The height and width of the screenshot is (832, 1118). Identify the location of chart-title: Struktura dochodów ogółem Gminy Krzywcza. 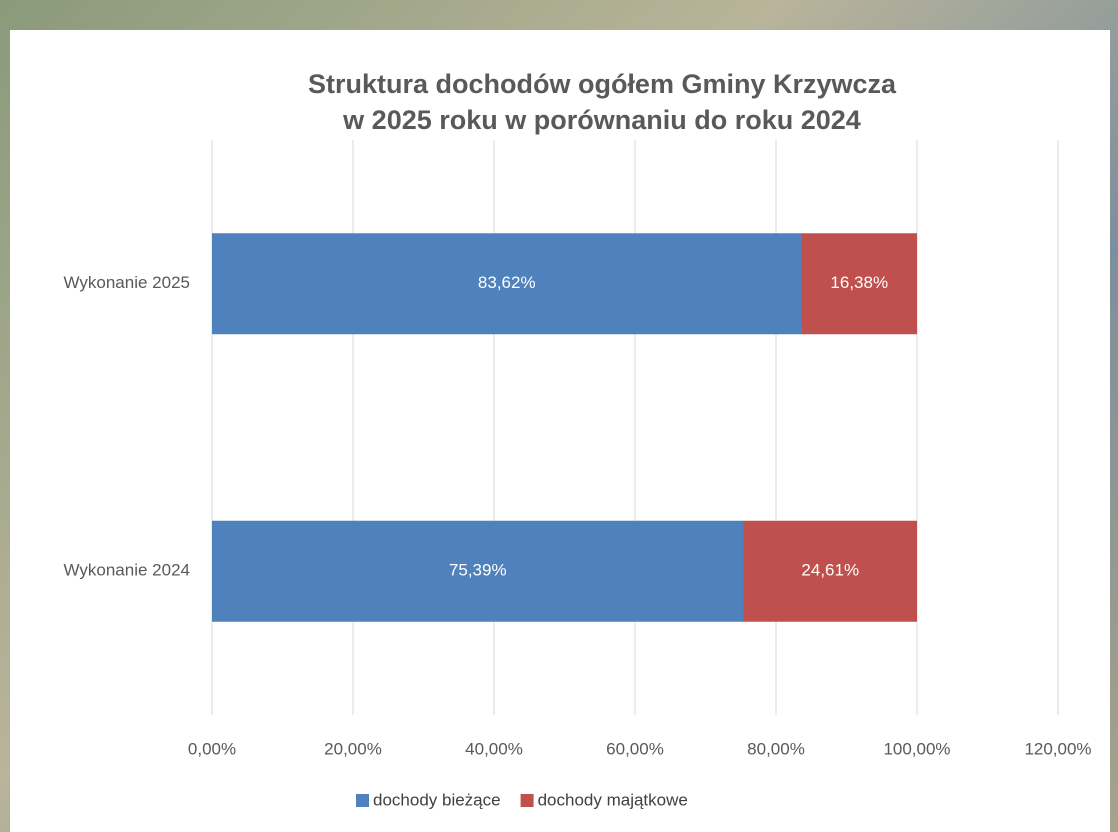
(602, 84).